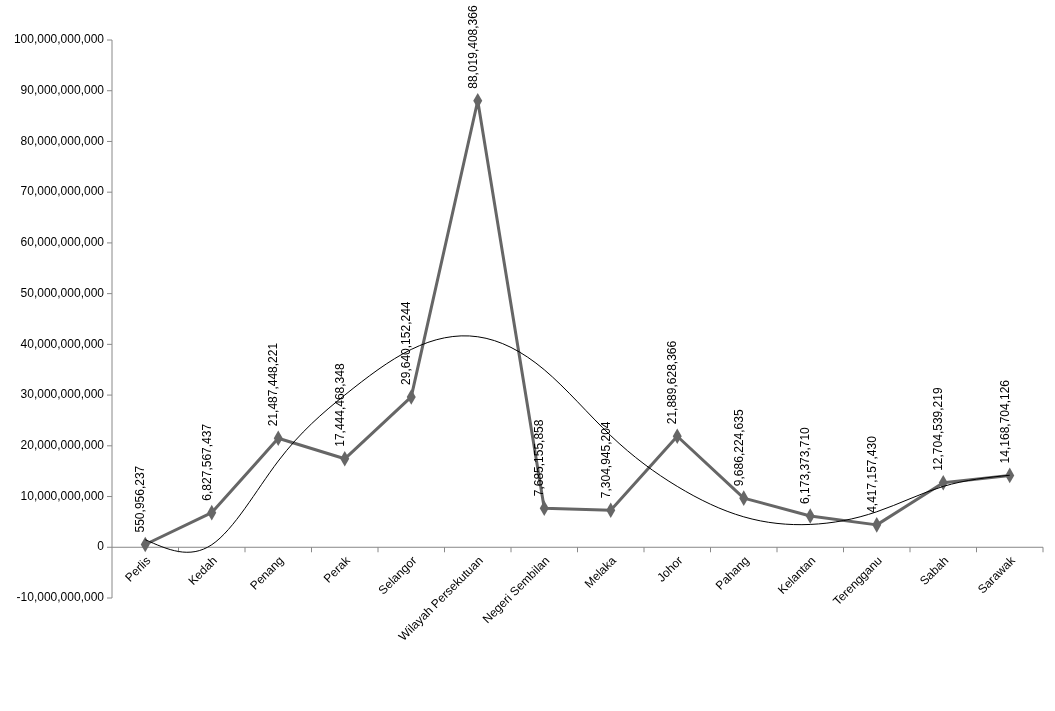 This screenshot has width=1055, height=711. What do you see at coordinates (472, 47) in the screenshot?
I see `data-label: 88,019,408,366` at bounding box center [472, 47].